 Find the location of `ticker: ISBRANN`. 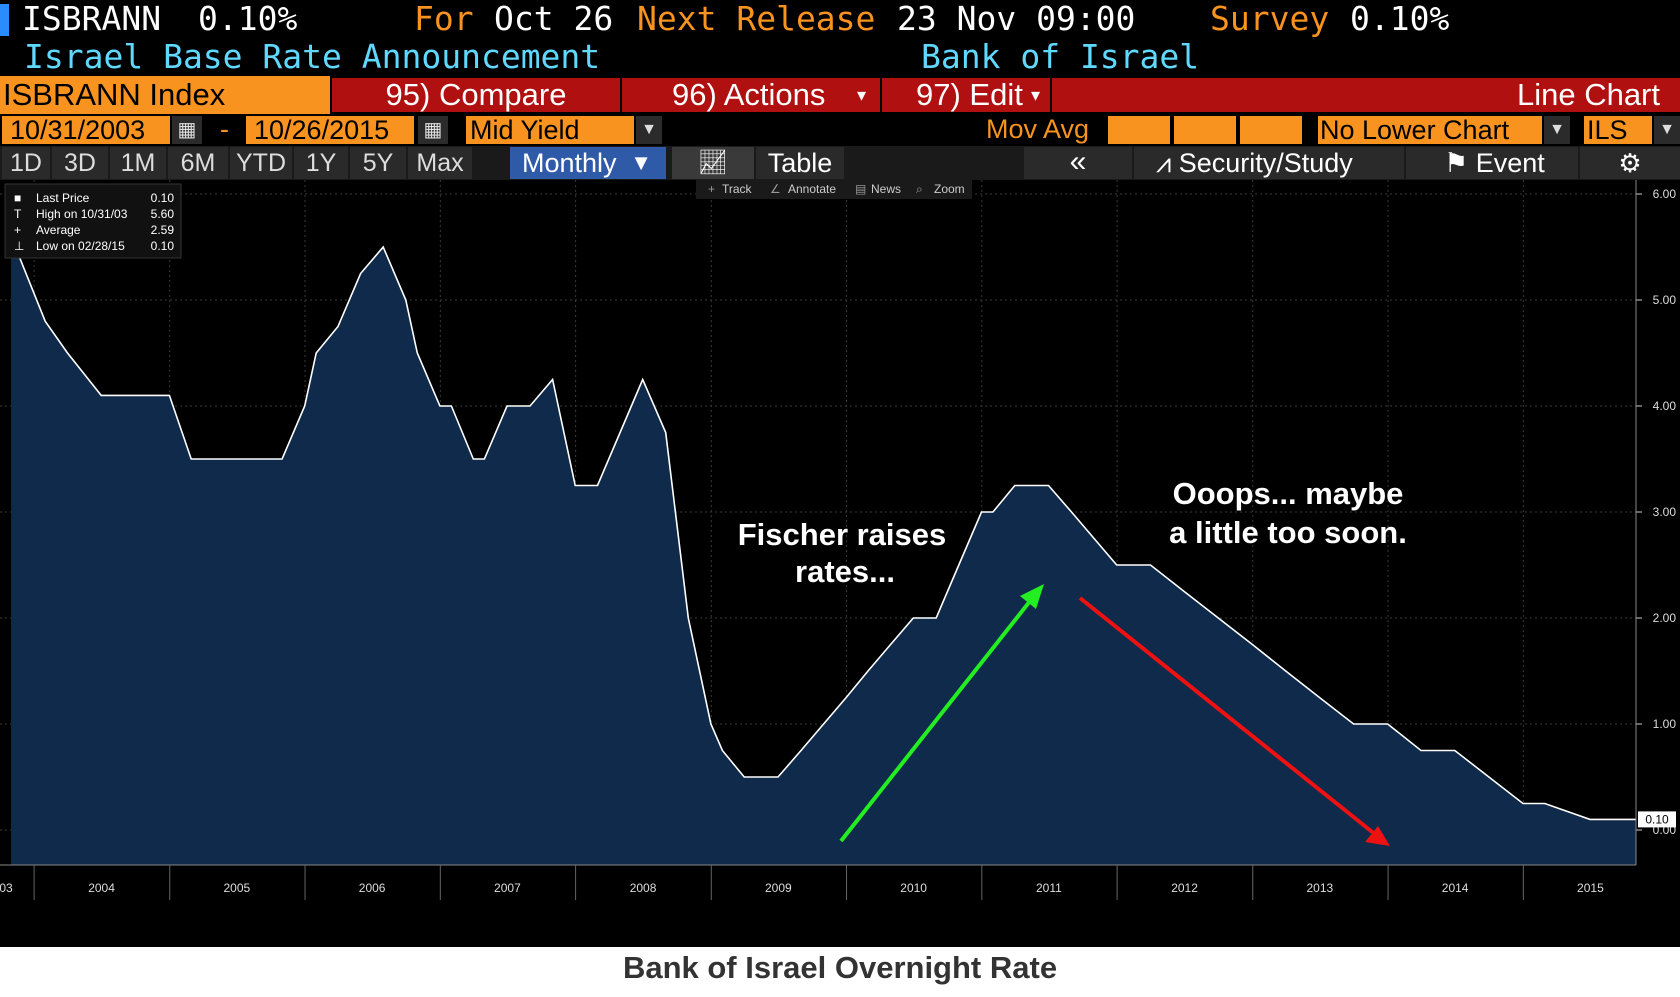

ticker: ISBRANN is located at coordinates (92, 19).